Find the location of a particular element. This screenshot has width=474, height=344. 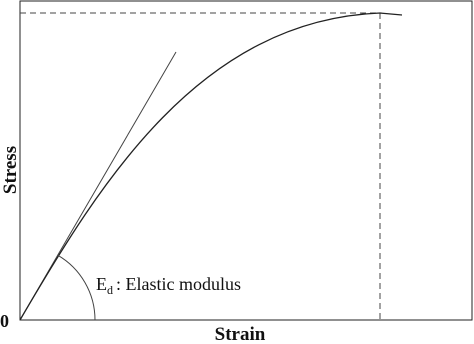

modulus-subscript: d is located at coordinates (110, 290).